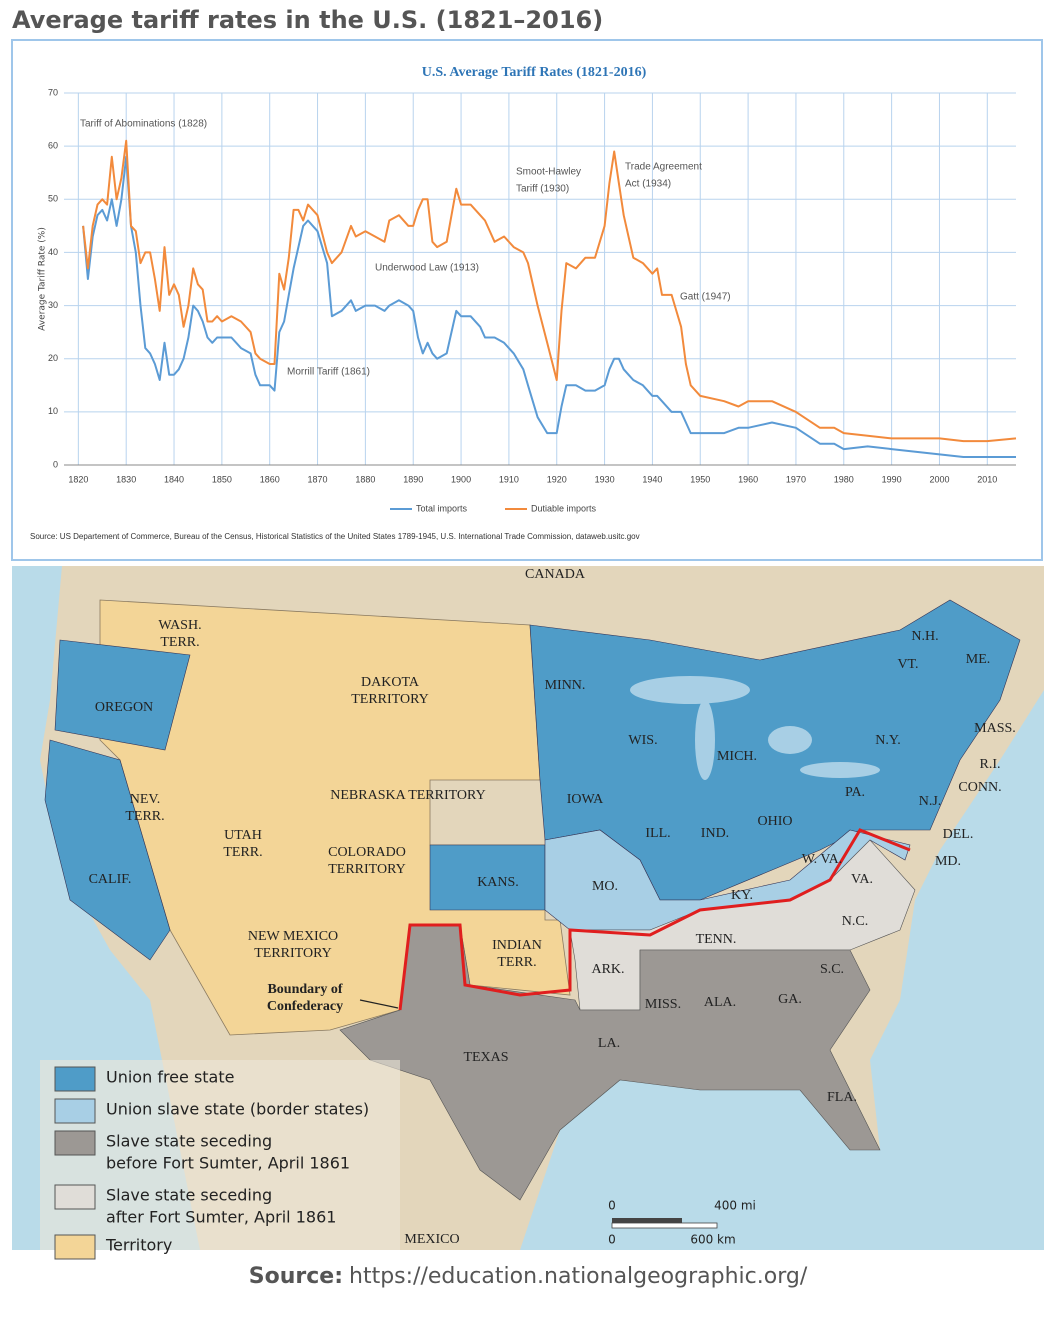 This screenshot has width=1056, height=1318. What do you see at coordinates (555, 574) in the screenshot?
I see `map-label: CANADA` at bounding box center [555, 574].